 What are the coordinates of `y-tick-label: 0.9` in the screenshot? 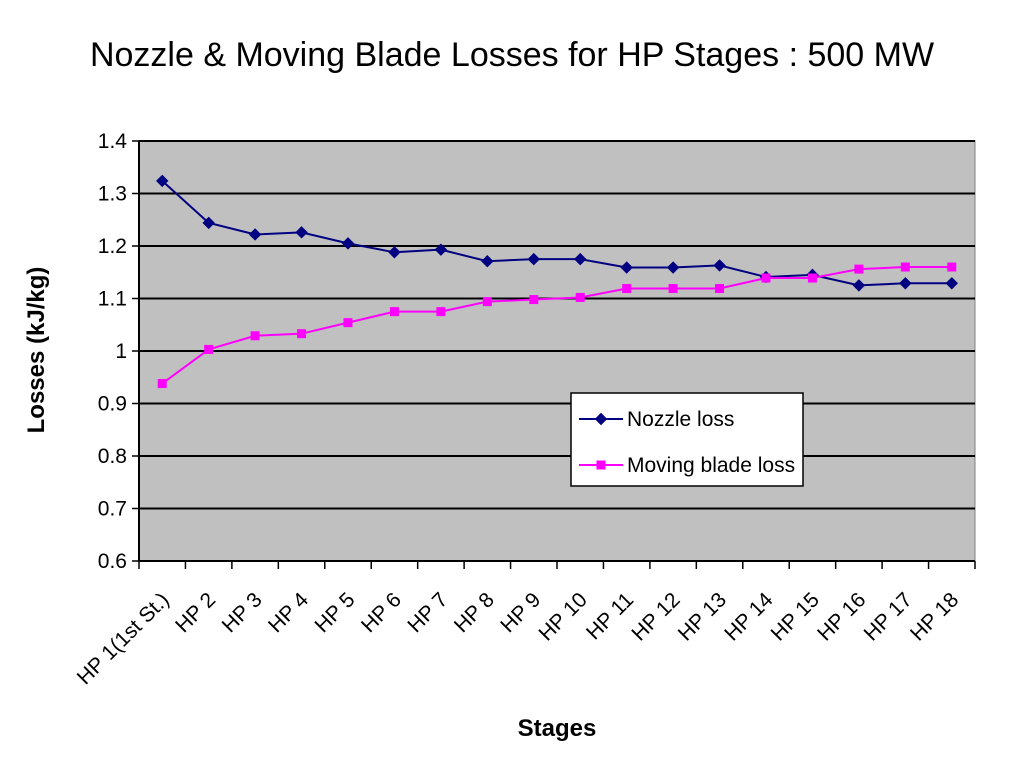 It's located at (112, 404).